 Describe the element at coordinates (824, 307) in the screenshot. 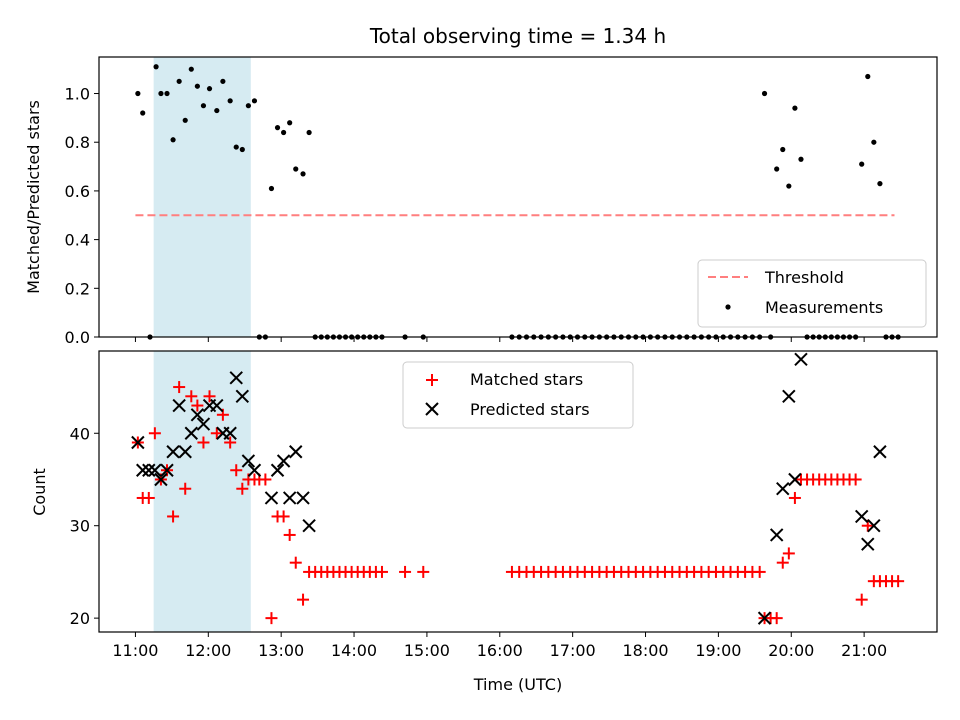

I see `legend-measurements-label: Measurements` at that location.